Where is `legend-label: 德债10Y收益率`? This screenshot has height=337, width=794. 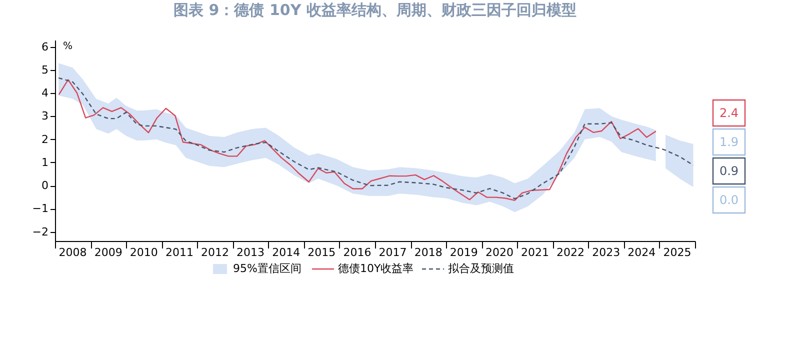 legend-label: 德债10Y收益率 is located at coordinates (376, 268).